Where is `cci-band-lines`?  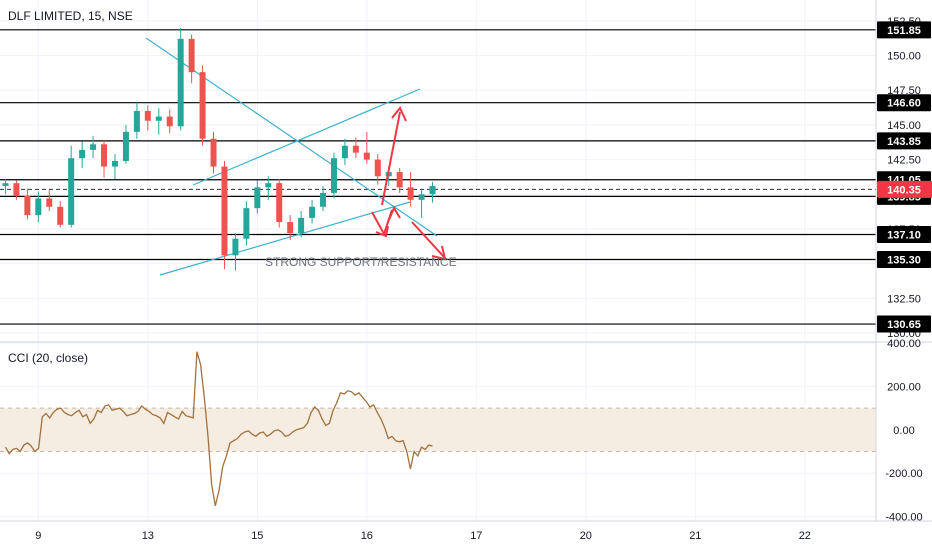 cci-band-lines is located at coordinates (438, 430).